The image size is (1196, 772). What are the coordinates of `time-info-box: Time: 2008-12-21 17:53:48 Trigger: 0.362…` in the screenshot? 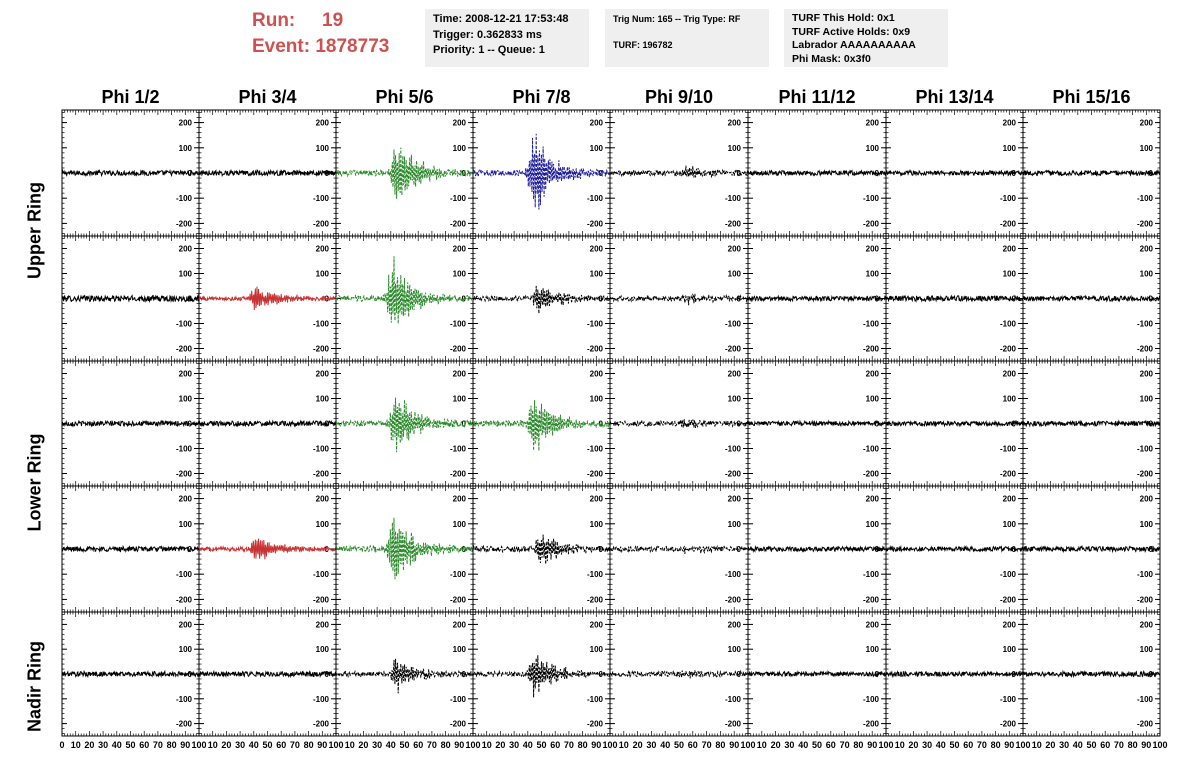 It's located at (507, 38).